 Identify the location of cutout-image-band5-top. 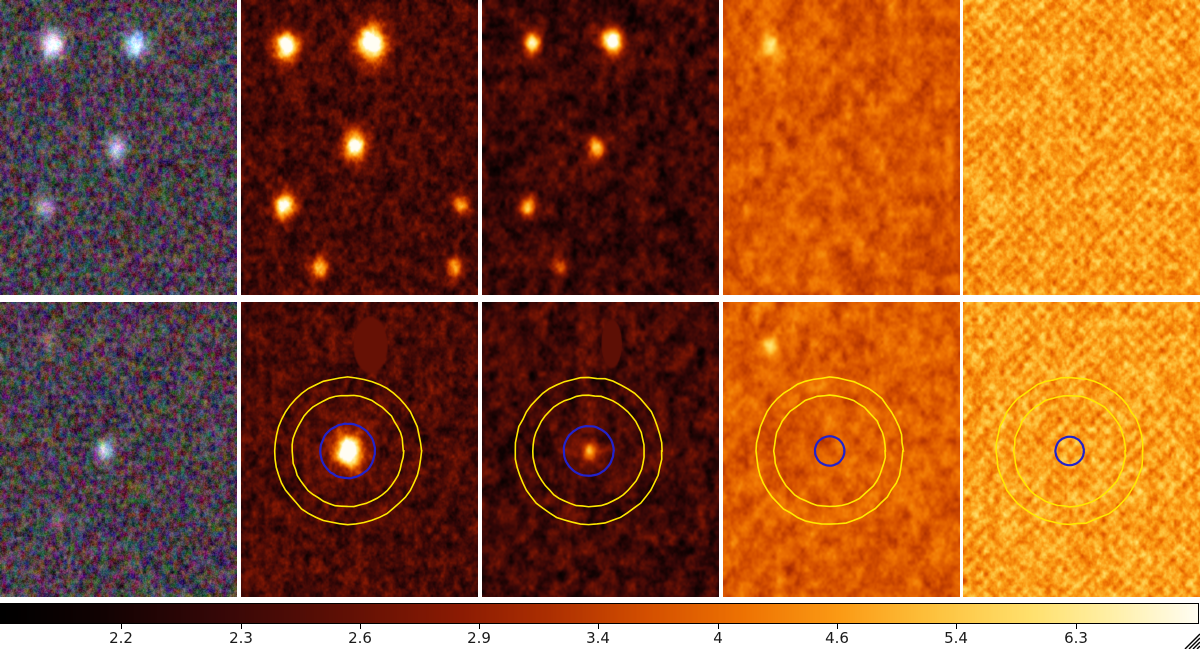
(1081, 147).